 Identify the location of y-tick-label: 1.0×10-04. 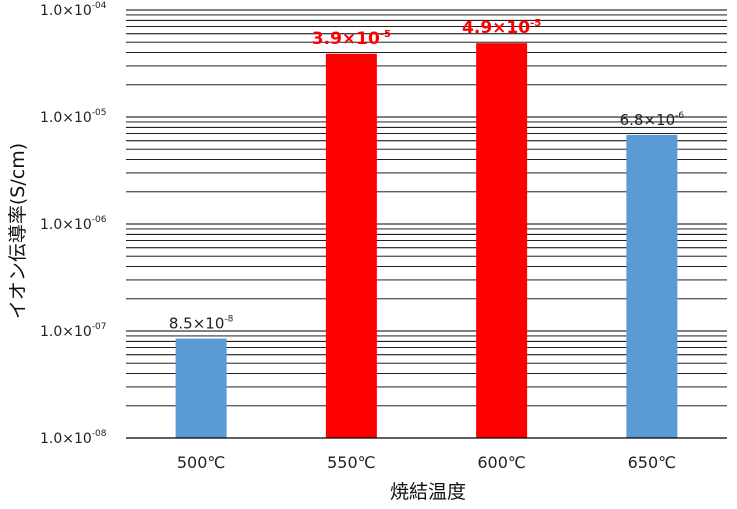
(73, 10).